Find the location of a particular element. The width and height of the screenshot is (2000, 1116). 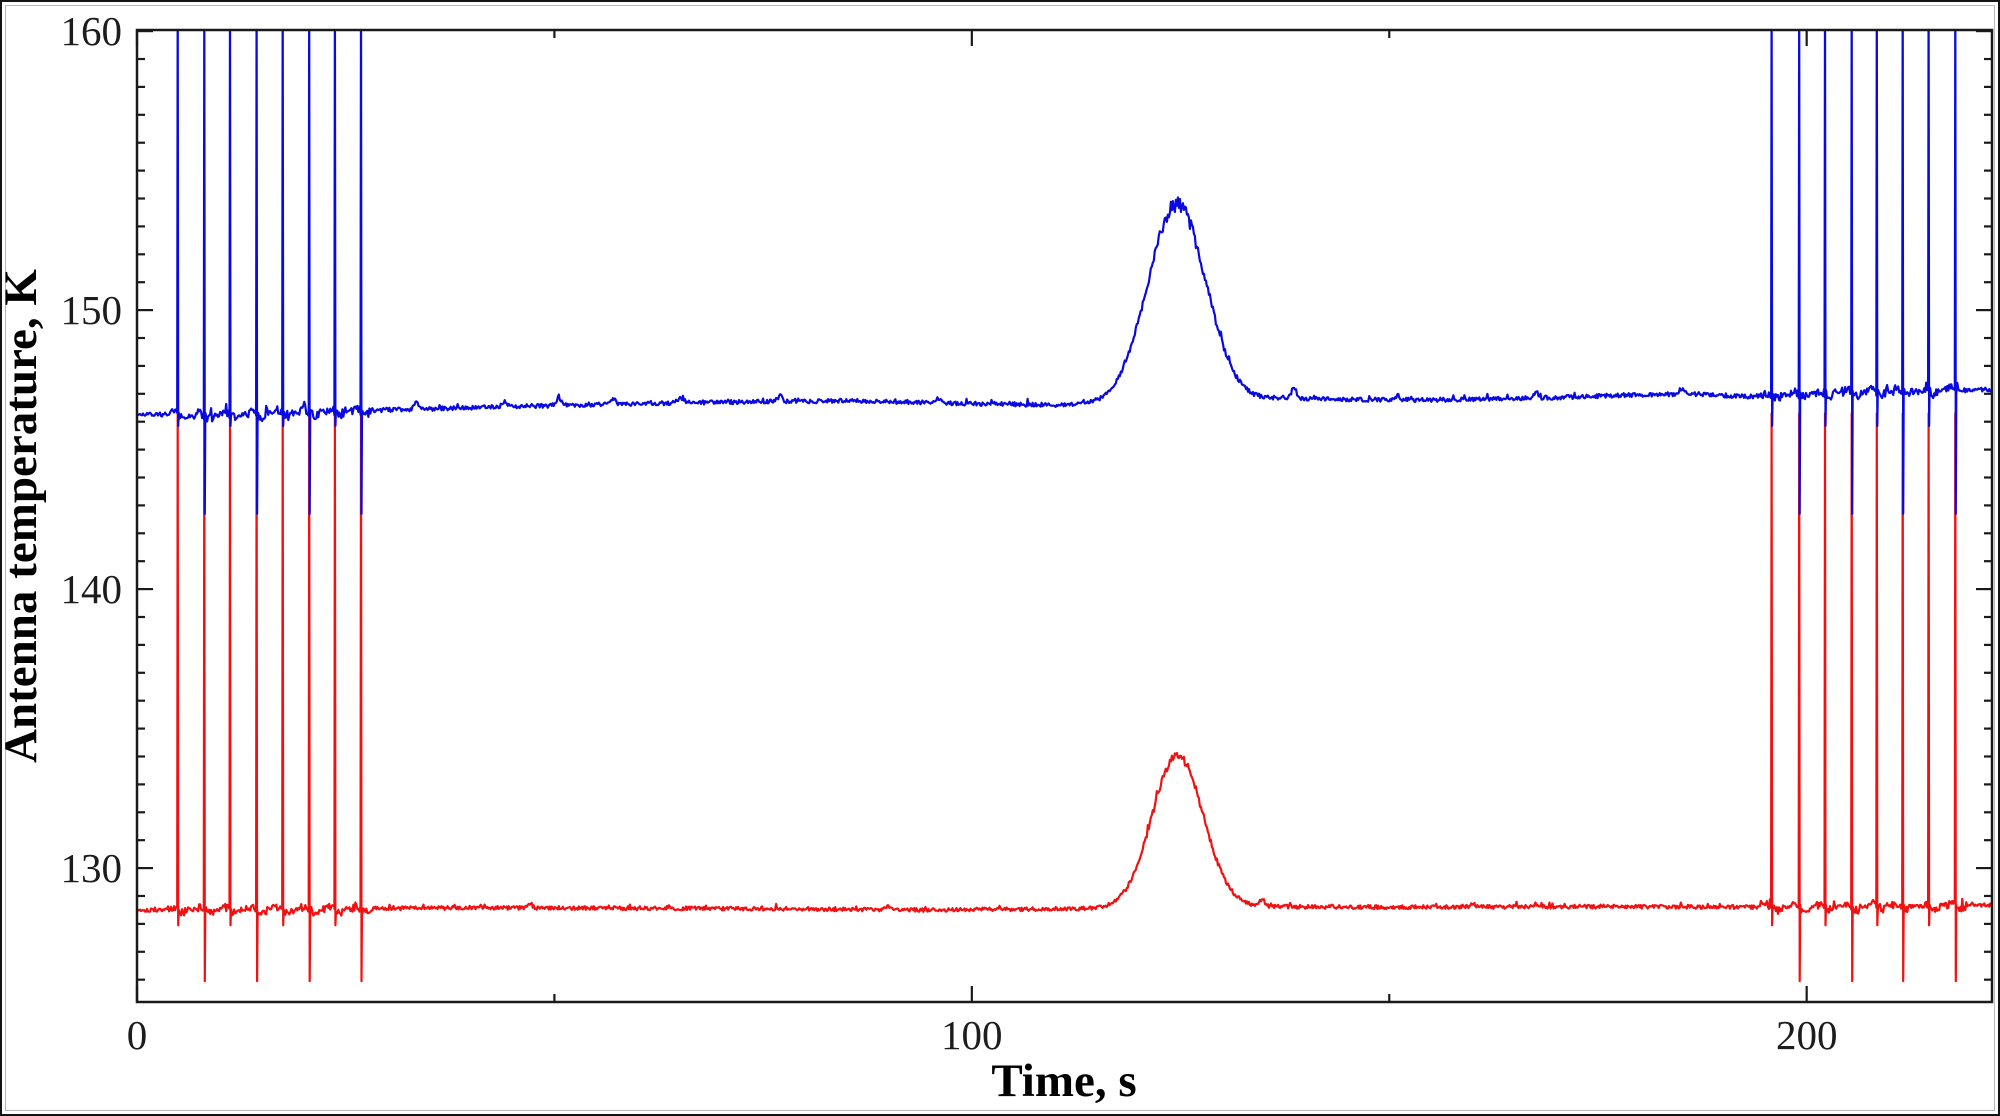

x-tick-label: 100 is located at coordinates (972, 1035).